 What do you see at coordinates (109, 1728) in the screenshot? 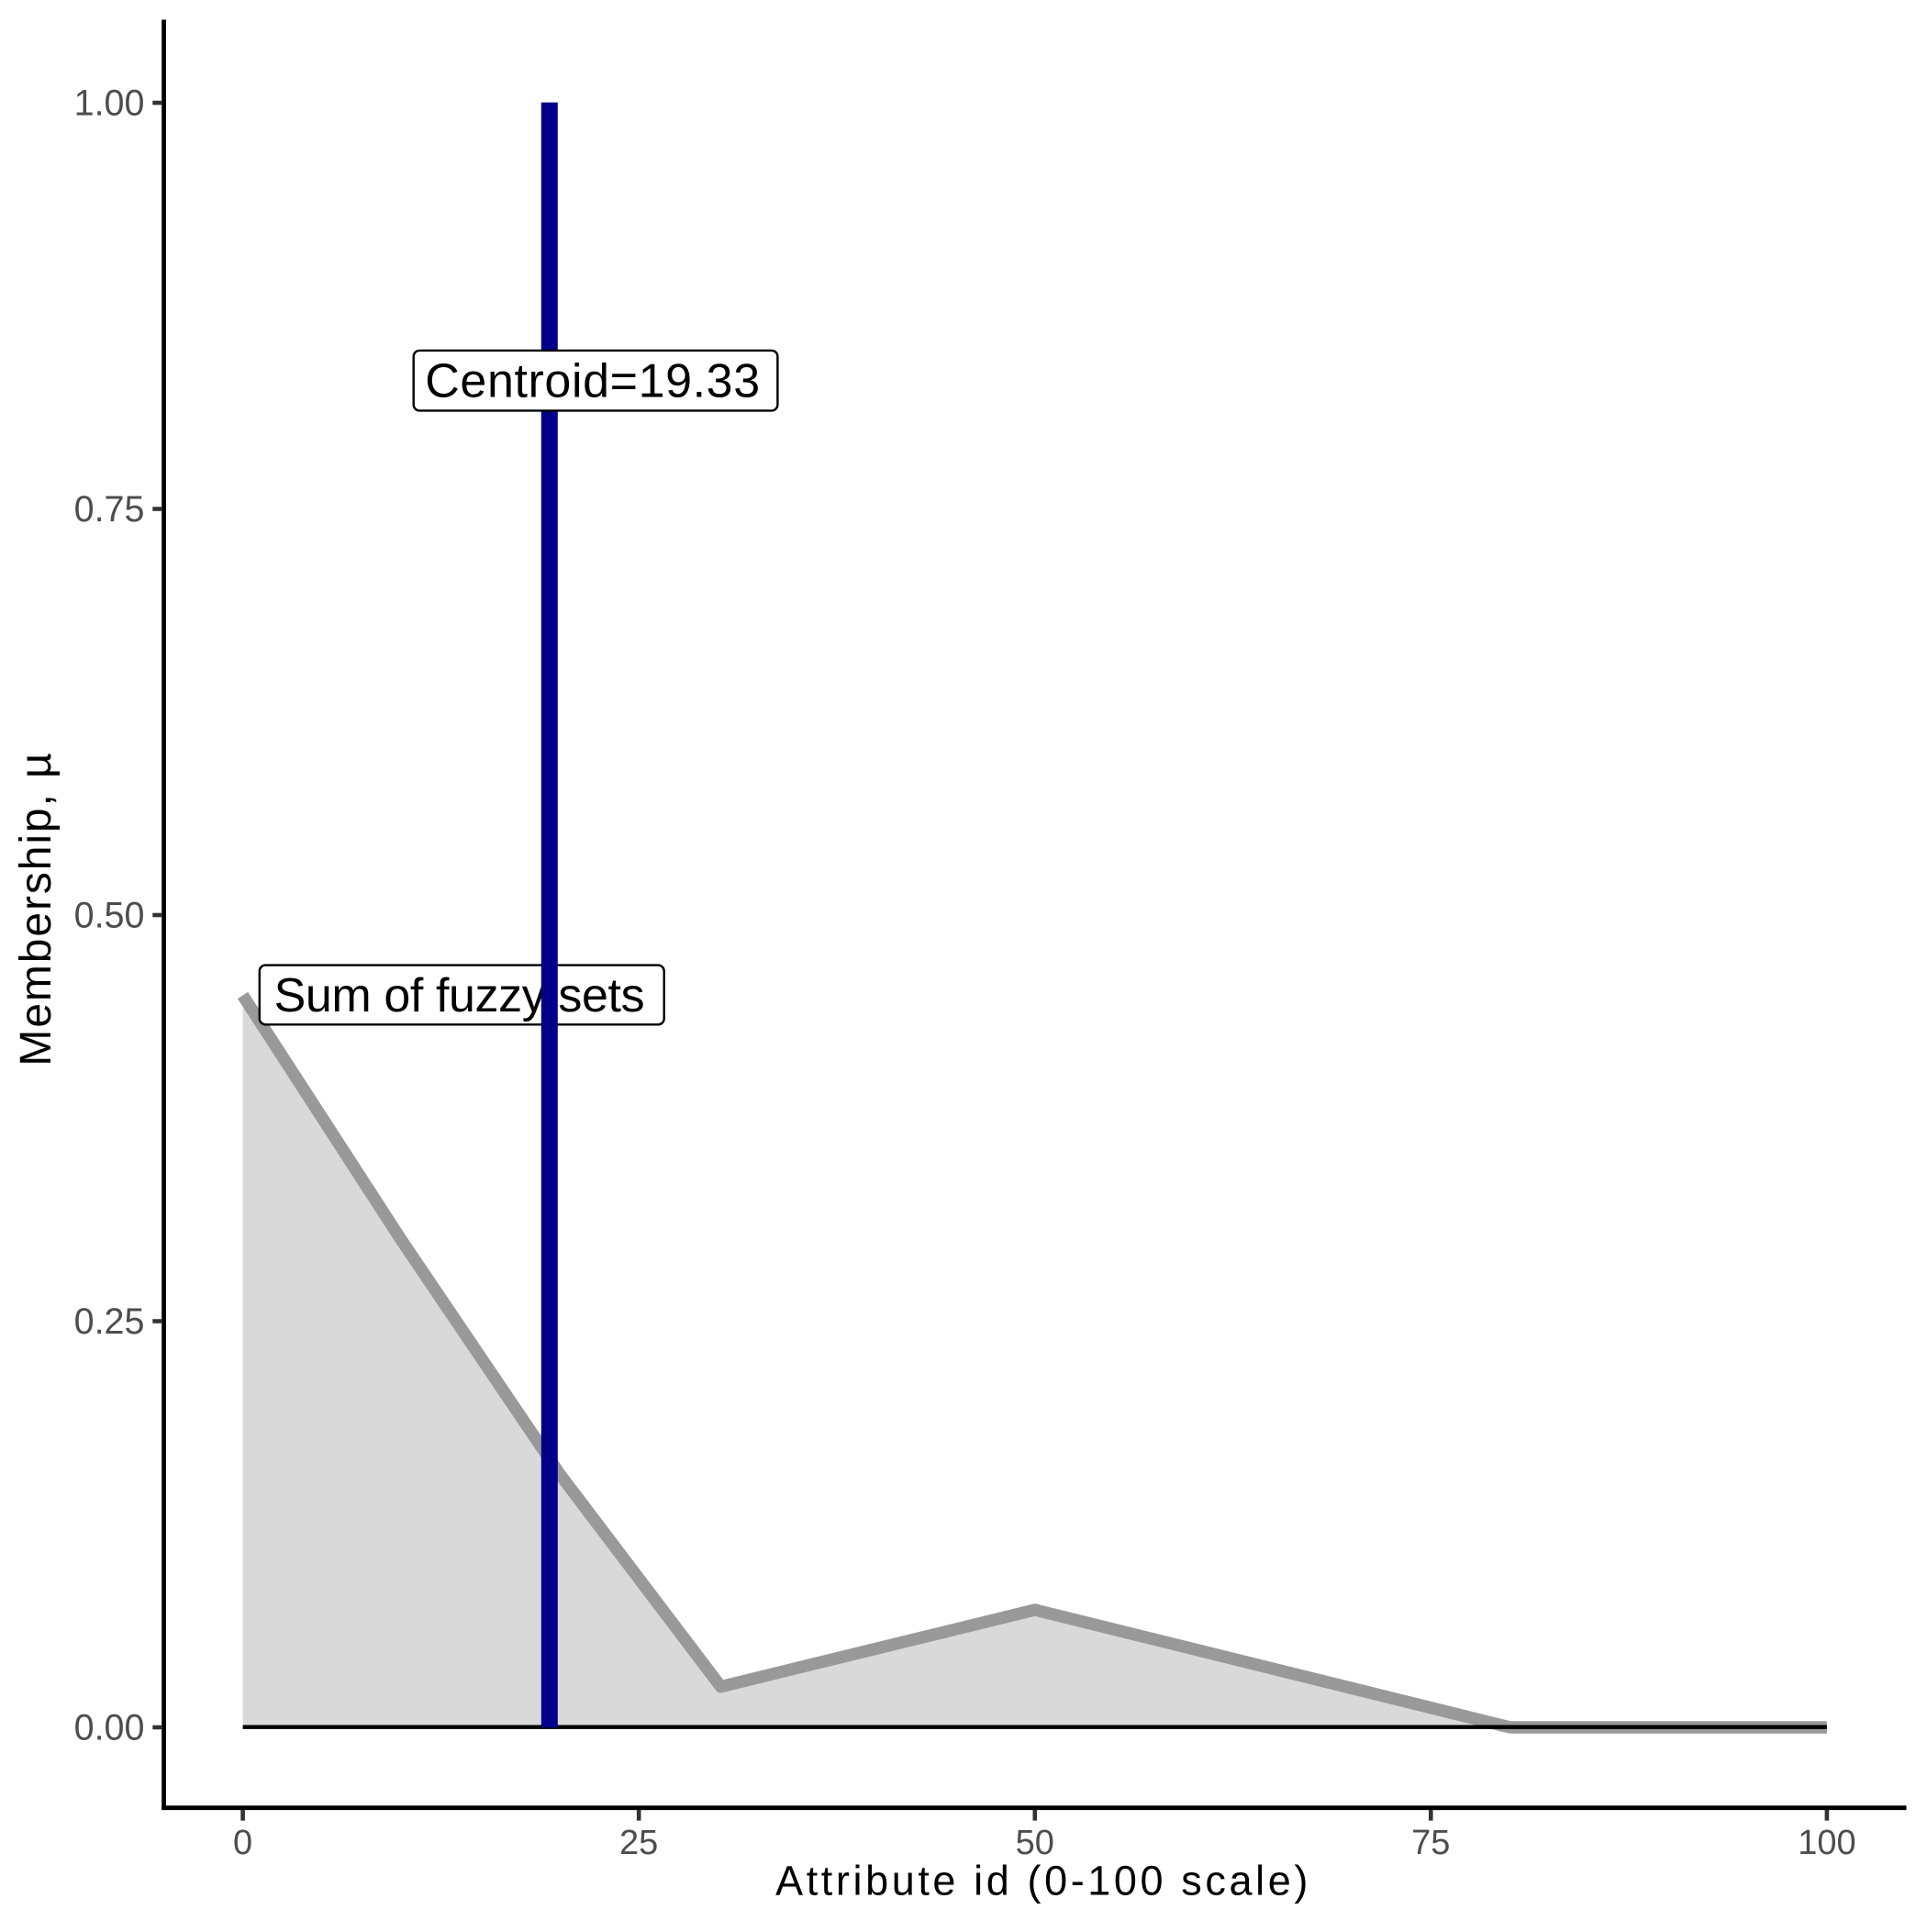
I see `svg-text: 0.00` at bounding box center [109, 1728].